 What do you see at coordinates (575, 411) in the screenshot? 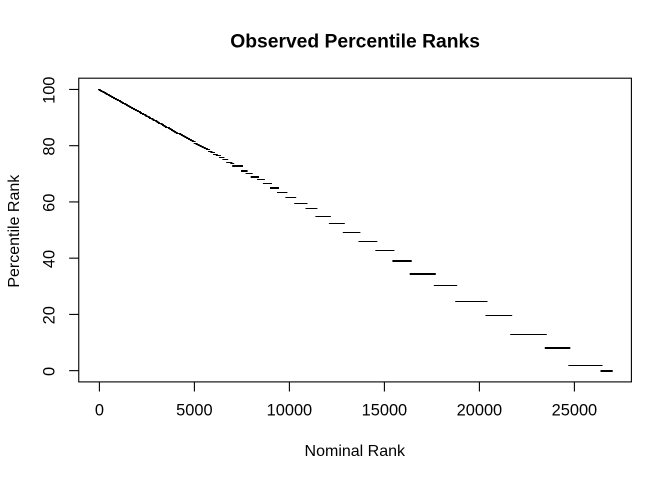
I see `svg-text: 25000` at bounding box center [575, 411].